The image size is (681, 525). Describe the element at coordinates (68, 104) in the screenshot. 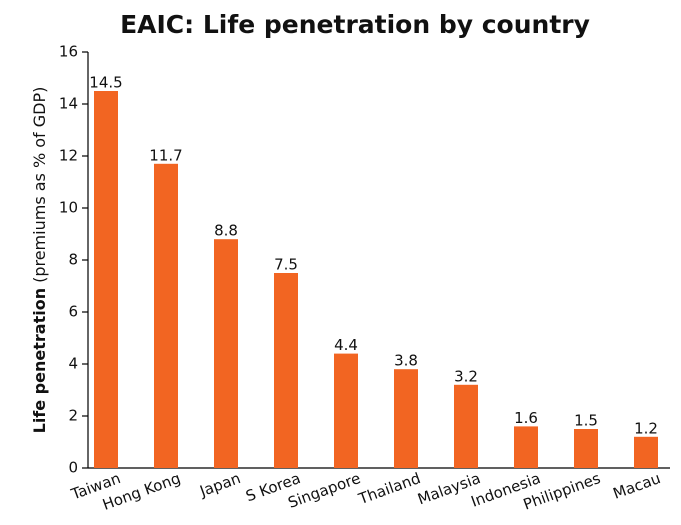

I see `y-tick-label: 14` at that location.